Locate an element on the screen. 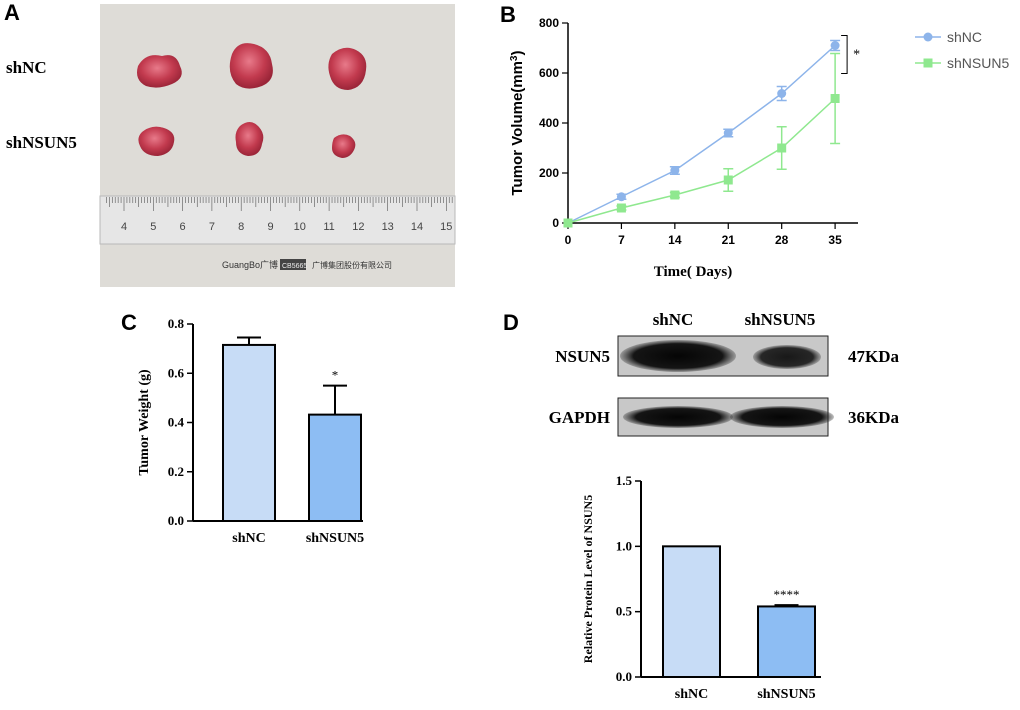 Image resolution: width=1020 pixels, height=710 pixels. significance-label: **** is located at coordinates (787, 594).